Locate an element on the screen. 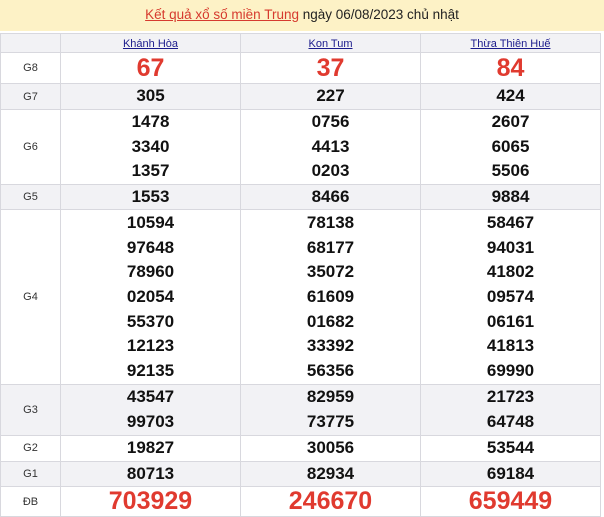  result-number: 35072 is located at coordinates (330, 272).